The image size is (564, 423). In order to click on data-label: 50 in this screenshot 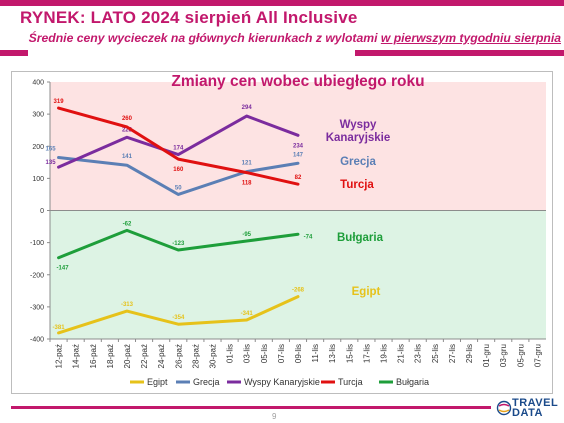, I will do `click(178, 188)`.